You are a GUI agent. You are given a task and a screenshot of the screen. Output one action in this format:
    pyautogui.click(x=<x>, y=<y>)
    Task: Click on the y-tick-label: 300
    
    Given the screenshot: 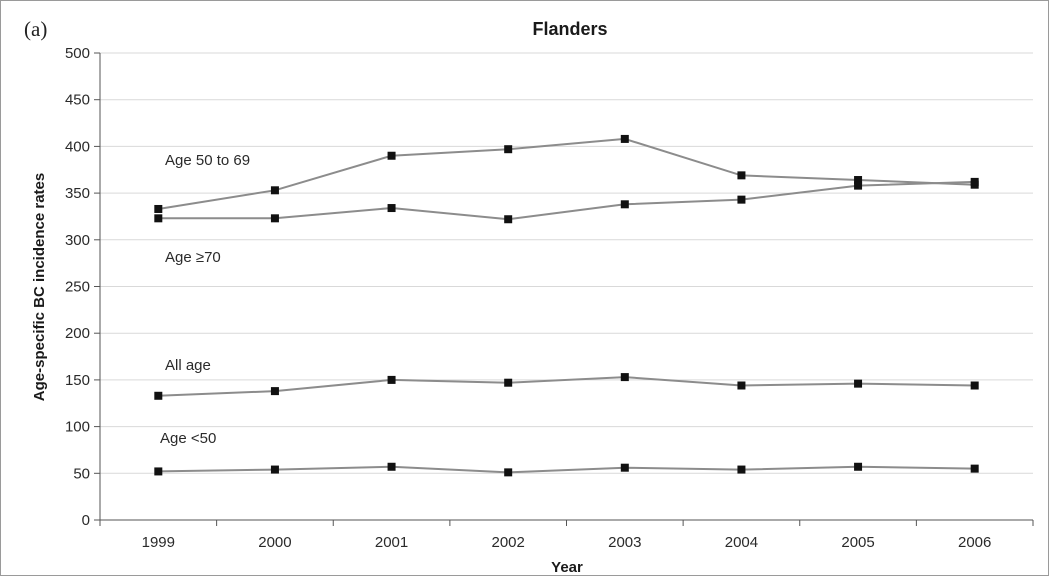 What is the action you would take?
    pyautogui.click(x=77, y=240)
    